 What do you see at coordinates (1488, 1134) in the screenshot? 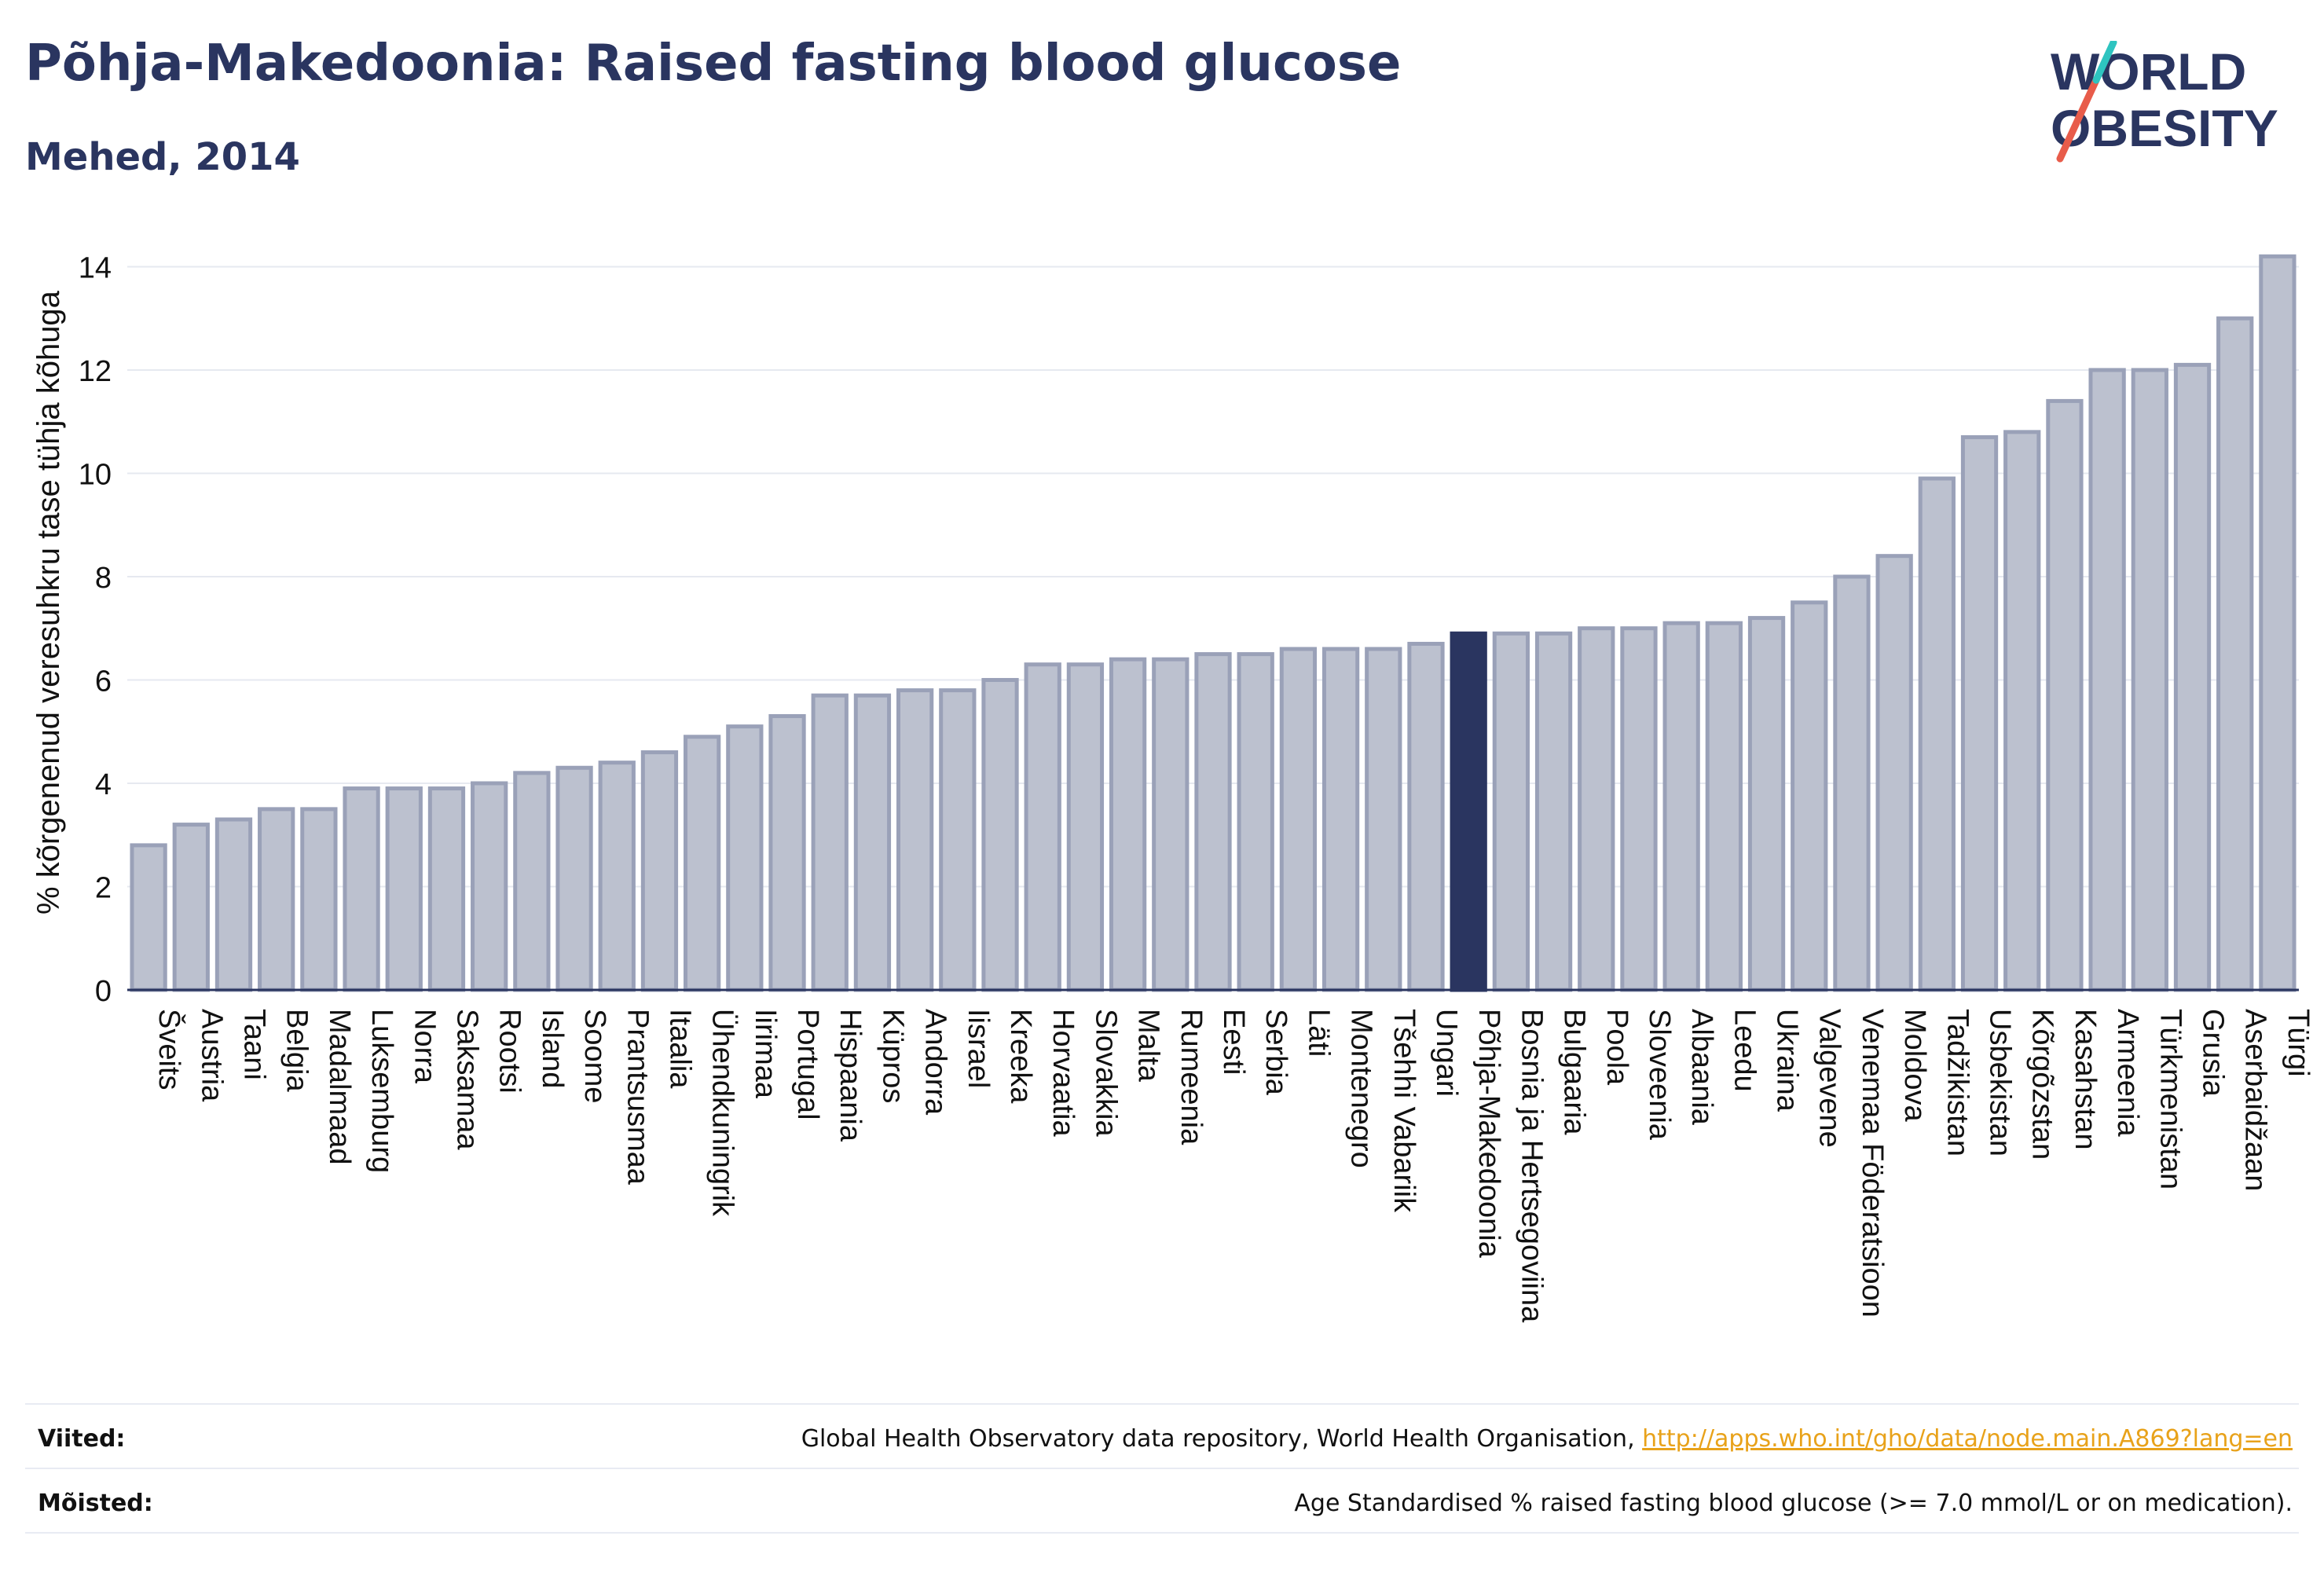
I see `x-tick-label: Põhja-Makedoonia` at bounding box center [1488, 1134].